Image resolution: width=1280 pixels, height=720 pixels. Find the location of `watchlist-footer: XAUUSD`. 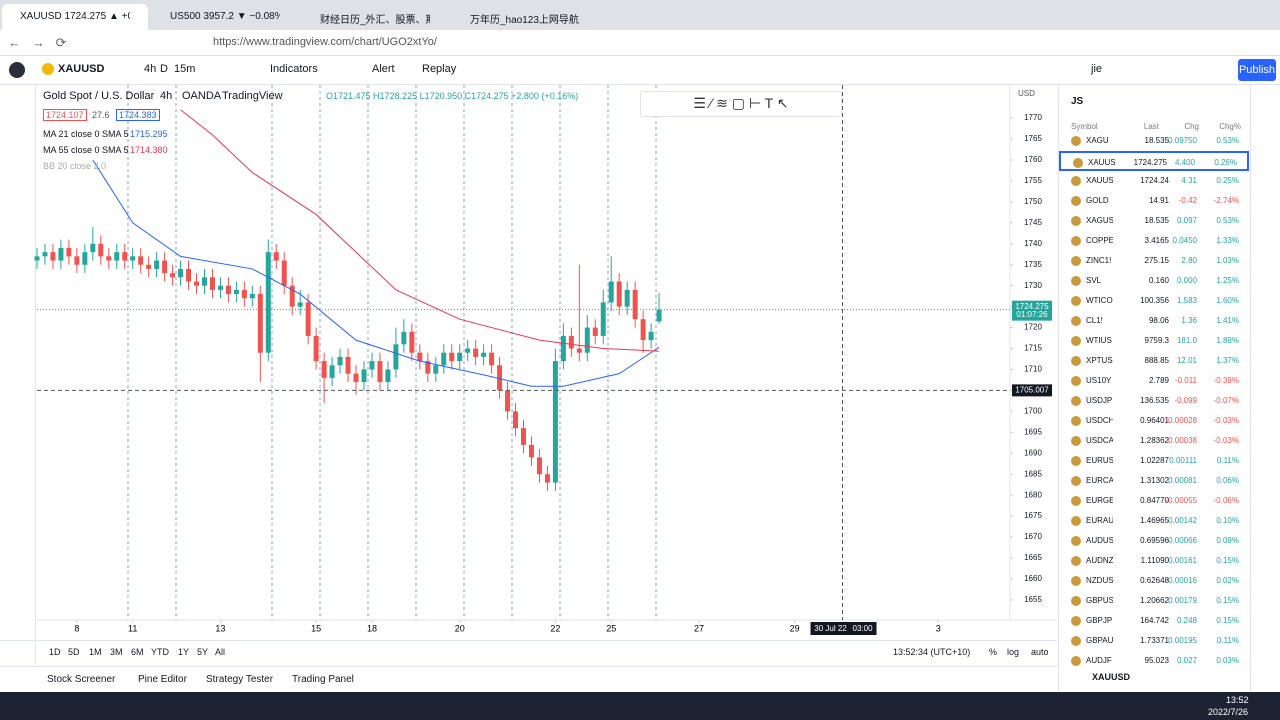

watchlist-footer: XAUUSD is located at coordinates (1111, 677).